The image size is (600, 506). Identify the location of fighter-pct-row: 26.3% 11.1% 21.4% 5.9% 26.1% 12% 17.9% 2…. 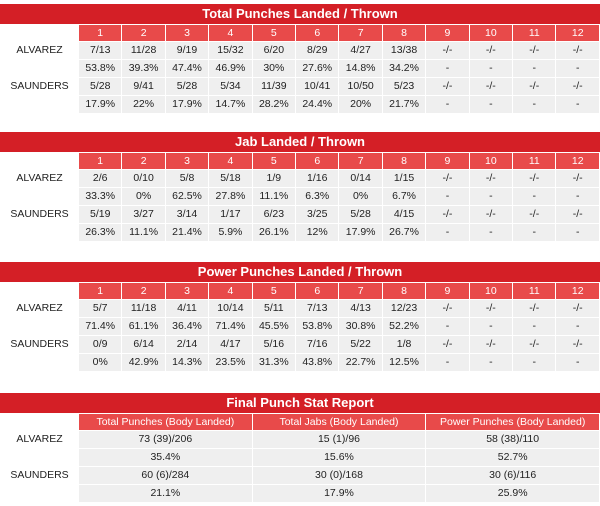
(300, 232).